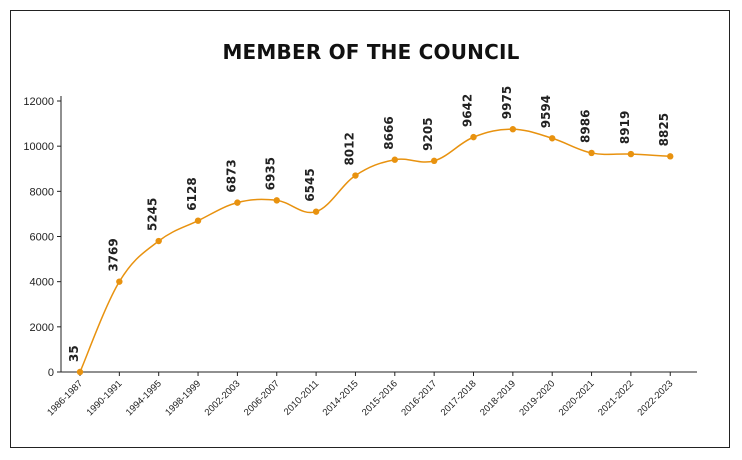  Describe the element at coordinates (498, 398) in the screenshot. I see `x-tick-label: 2018-2019` at that location.